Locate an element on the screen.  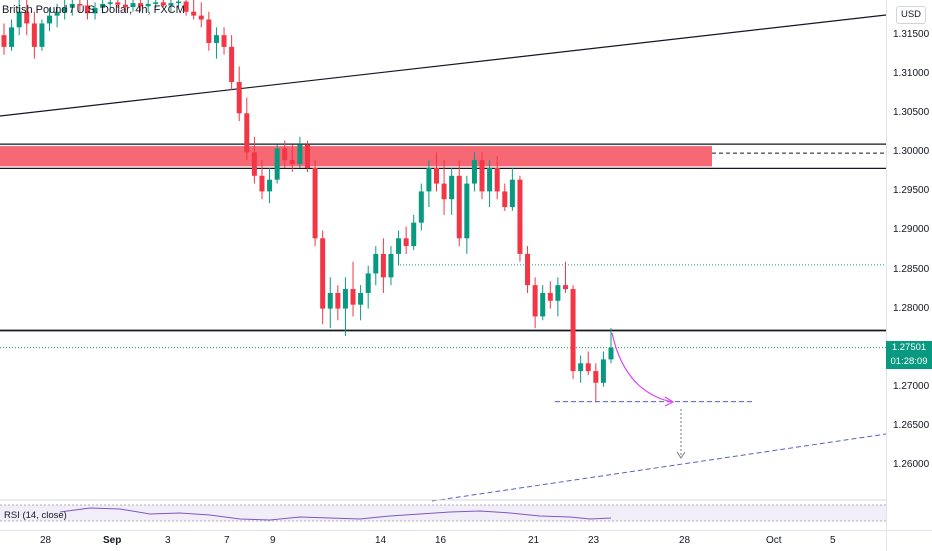
price-tick-label: 1.29000 is located at coordinates (911, 230).